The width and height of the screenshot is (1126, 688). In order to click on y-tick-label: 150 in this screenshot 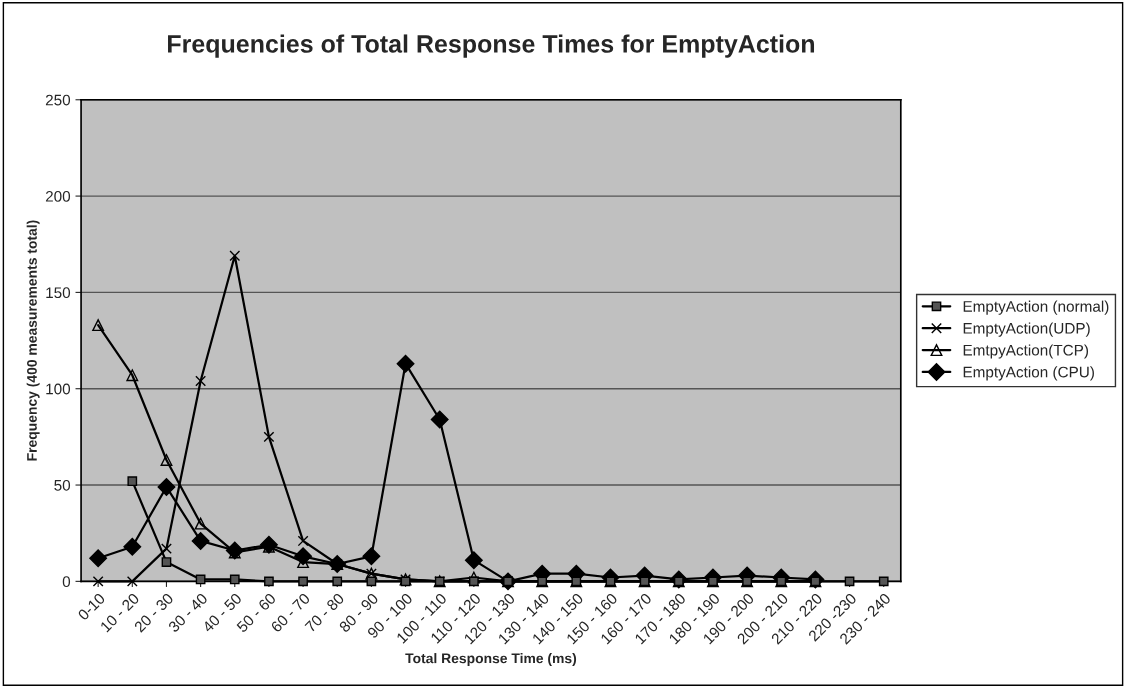, I will do `click(58, 293)`.